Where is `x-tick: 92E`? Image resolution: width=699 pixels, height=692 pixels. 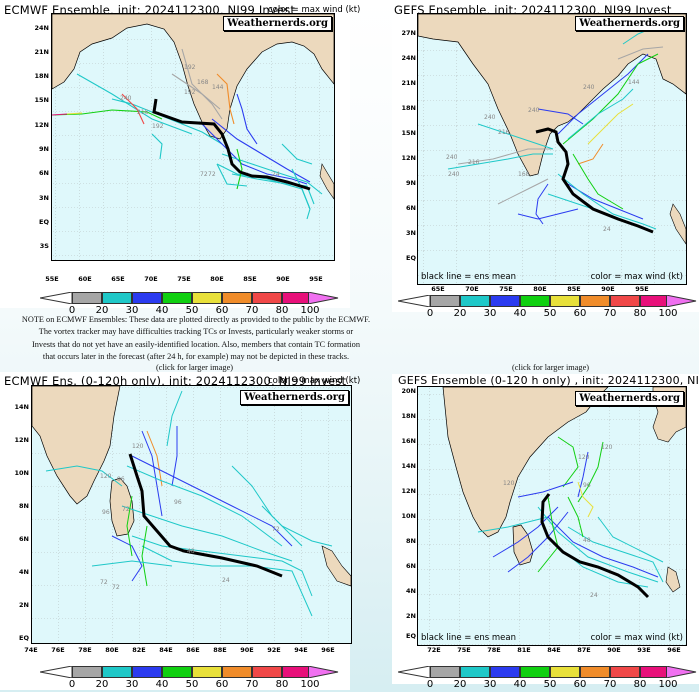 x-tick: 92E is located at coordinates (274, 650).